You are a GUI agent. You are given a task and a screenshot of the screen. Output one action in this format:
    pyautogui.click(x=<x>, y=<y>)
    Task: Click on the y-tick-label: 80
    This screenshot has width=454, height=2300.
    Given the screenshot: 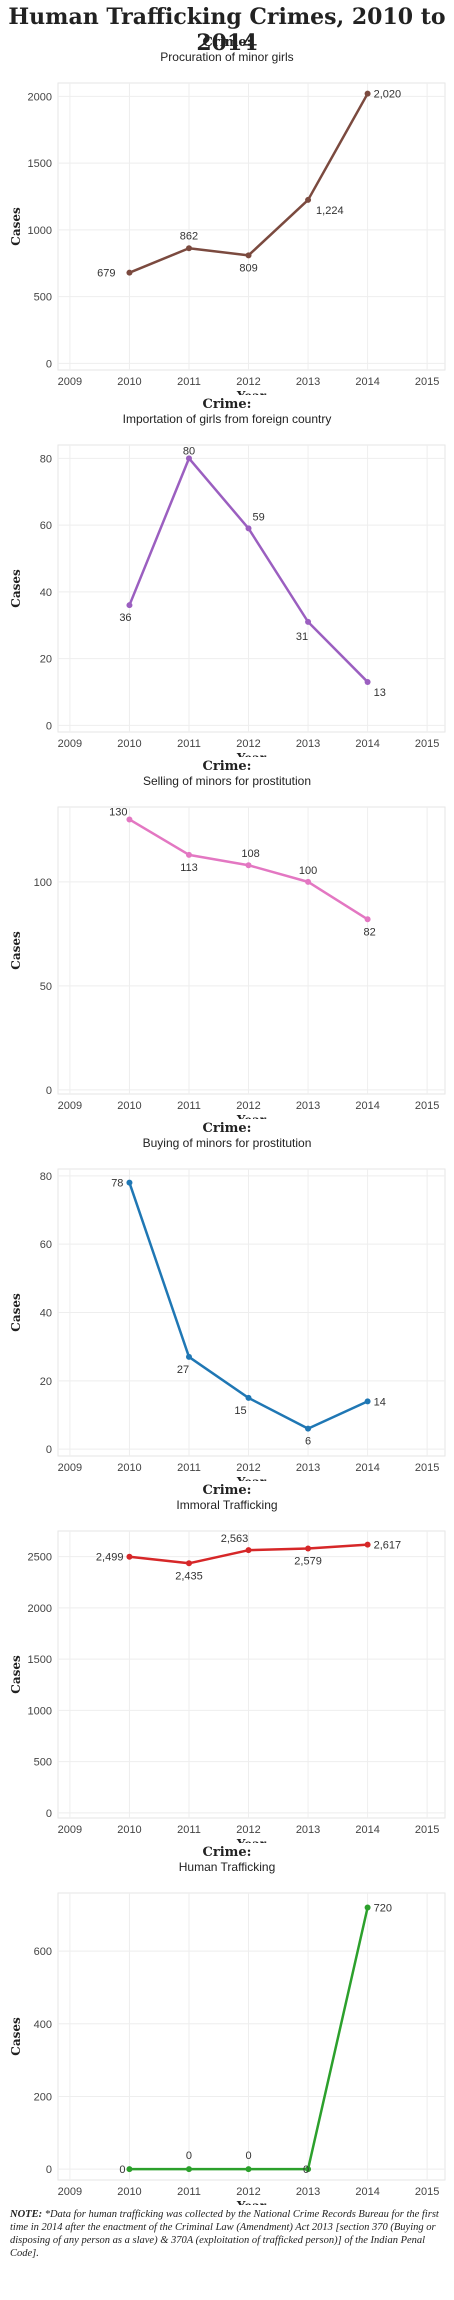 What is the action you would take?
    pyautogui.click(x=46, y=459)
    